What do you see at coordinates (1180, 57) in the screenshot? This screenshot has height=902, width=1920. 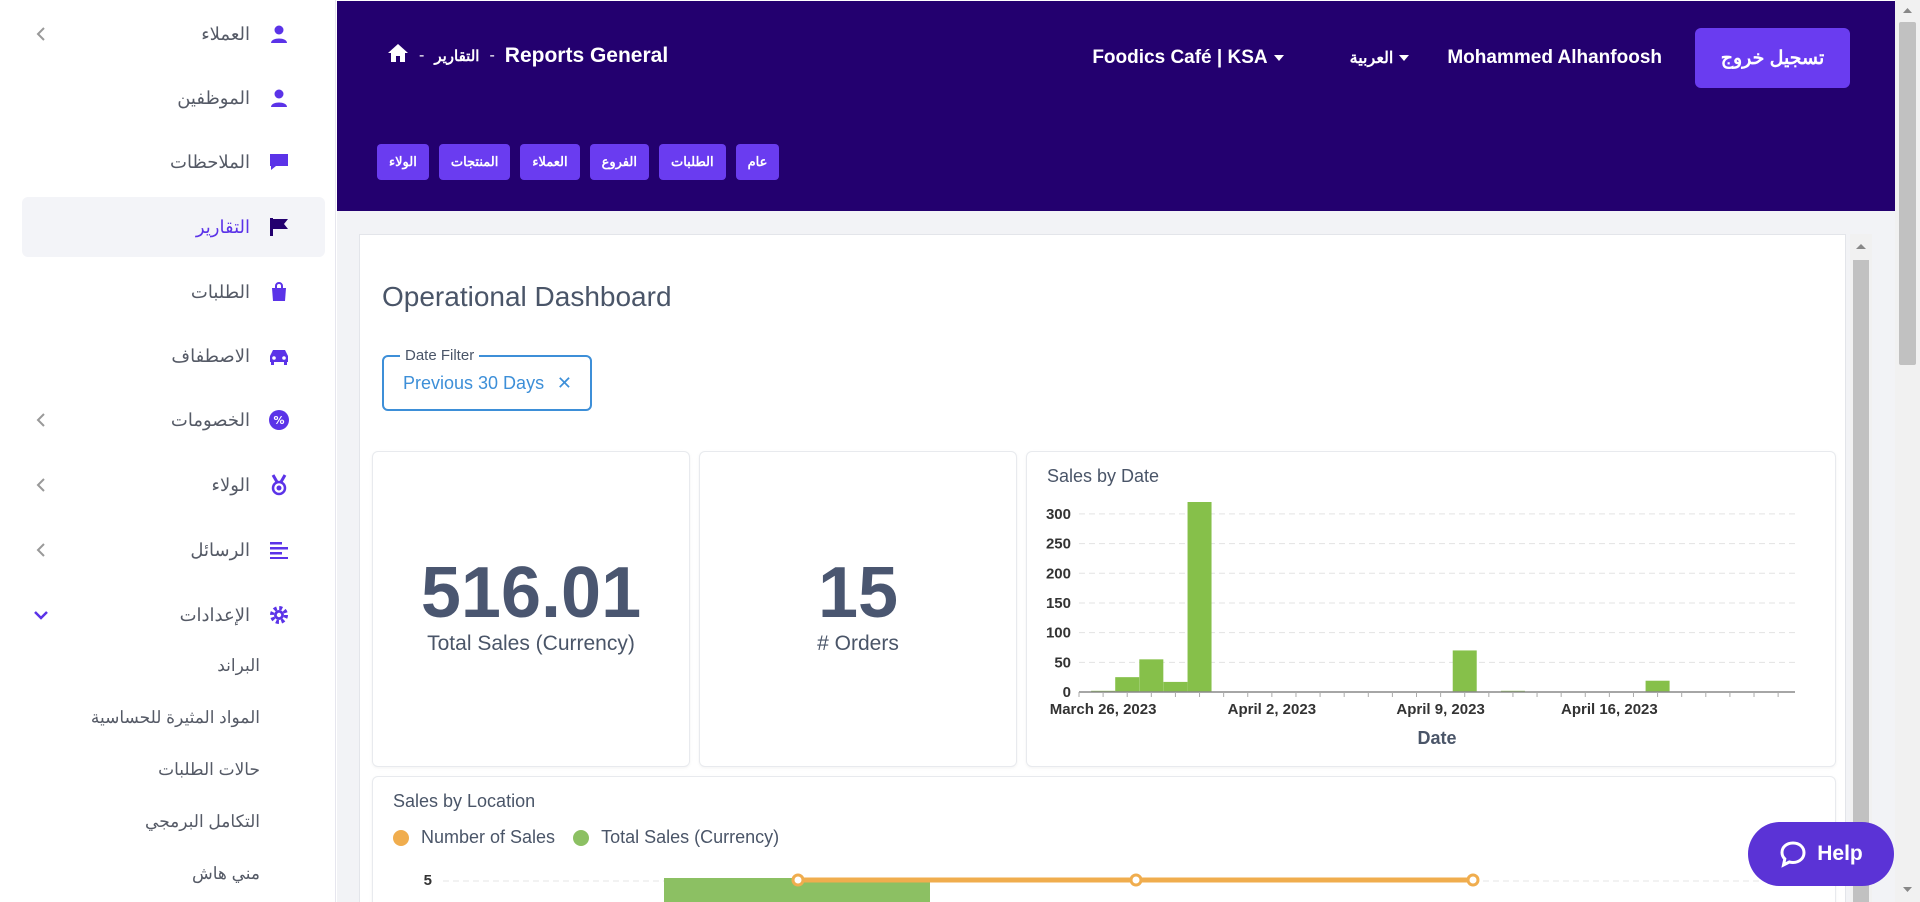 I see `account-label: Foodics Café | KSA` at bounding box center [1180, 57].